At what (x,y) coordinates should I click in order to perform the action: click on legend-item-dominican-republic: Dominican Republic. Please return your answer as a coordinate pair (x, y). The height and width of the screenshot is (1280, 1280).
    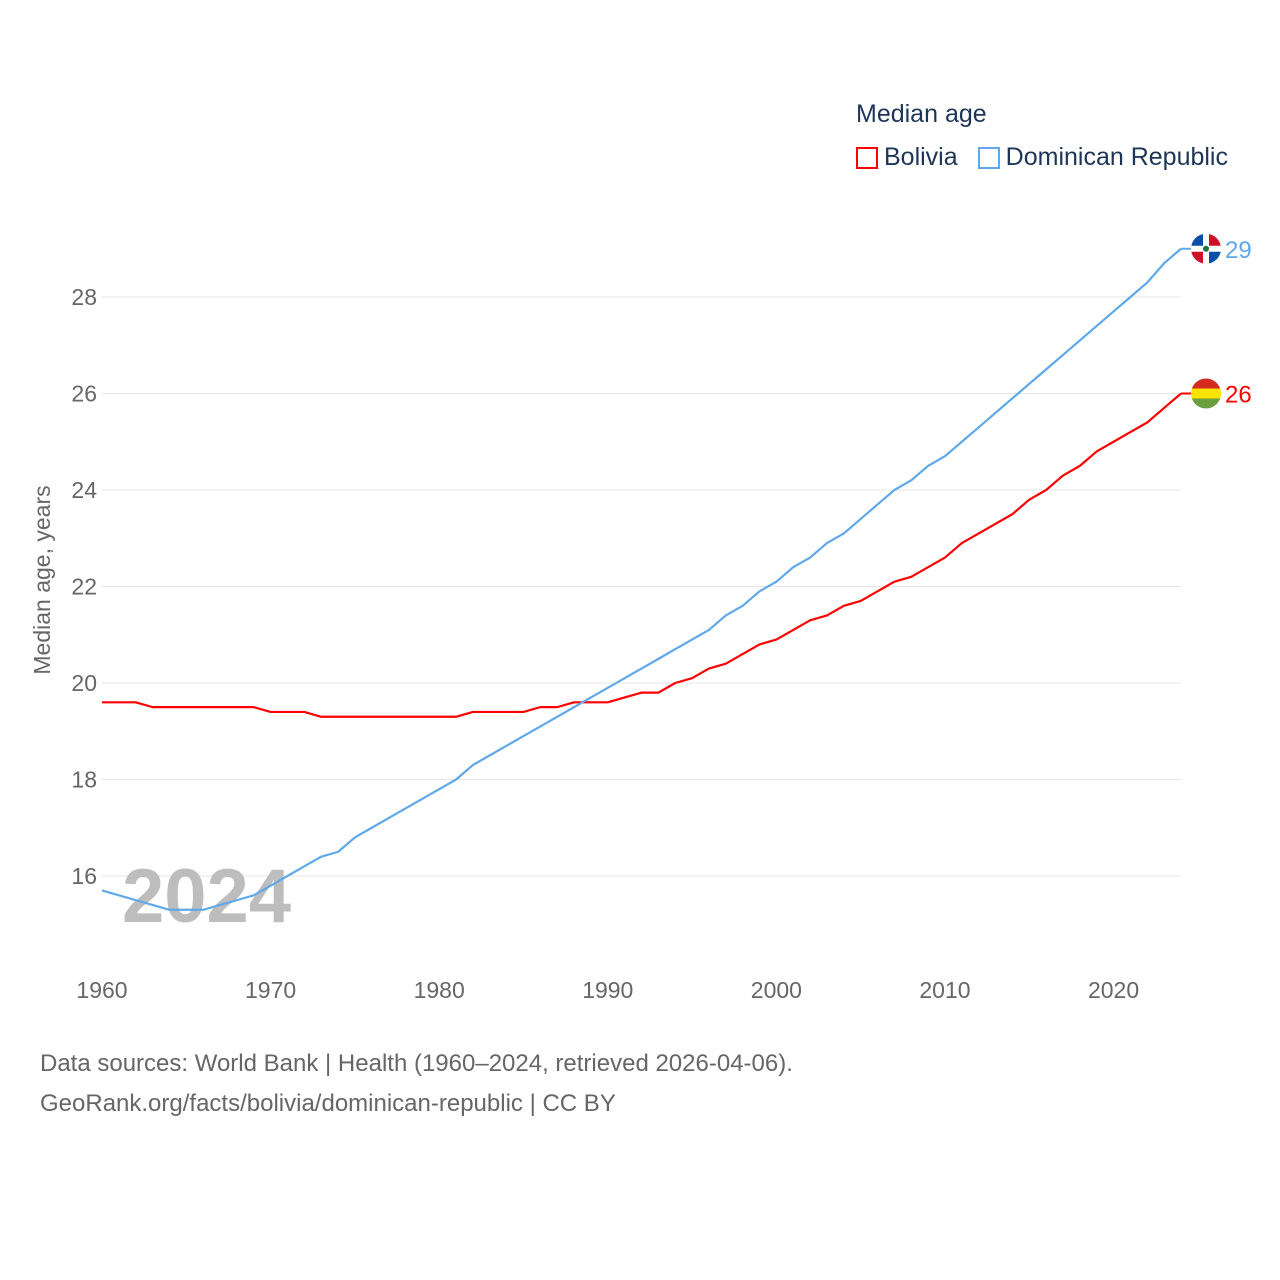
    Looking at the image, I should click on (1102, 157).